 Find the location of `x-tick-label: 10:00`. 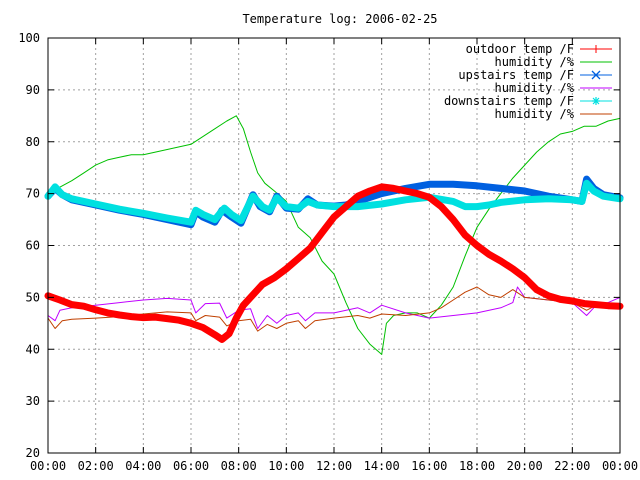

x-tick-label: 10:00 is located at coordinates (286, 466).